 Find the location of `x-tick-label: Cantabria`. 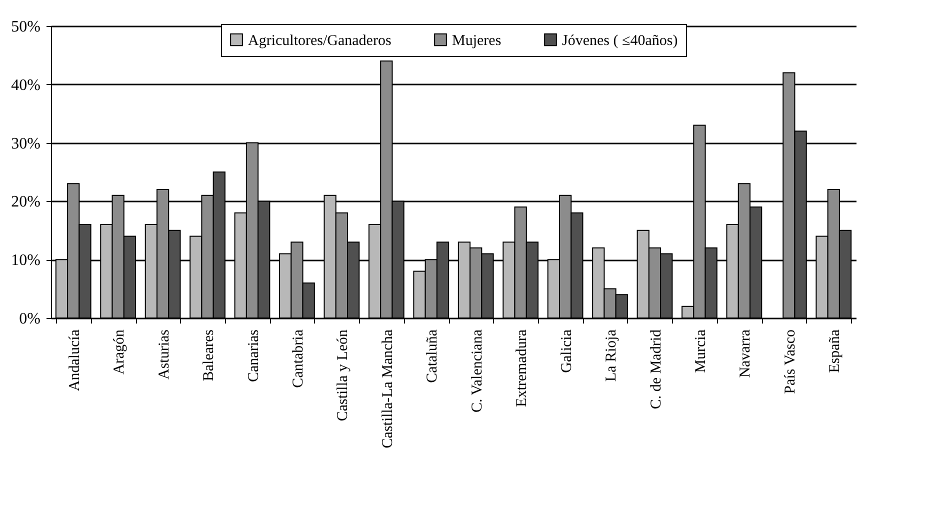

x-tick-label: Cantabria is located at coordinates (298, 358).